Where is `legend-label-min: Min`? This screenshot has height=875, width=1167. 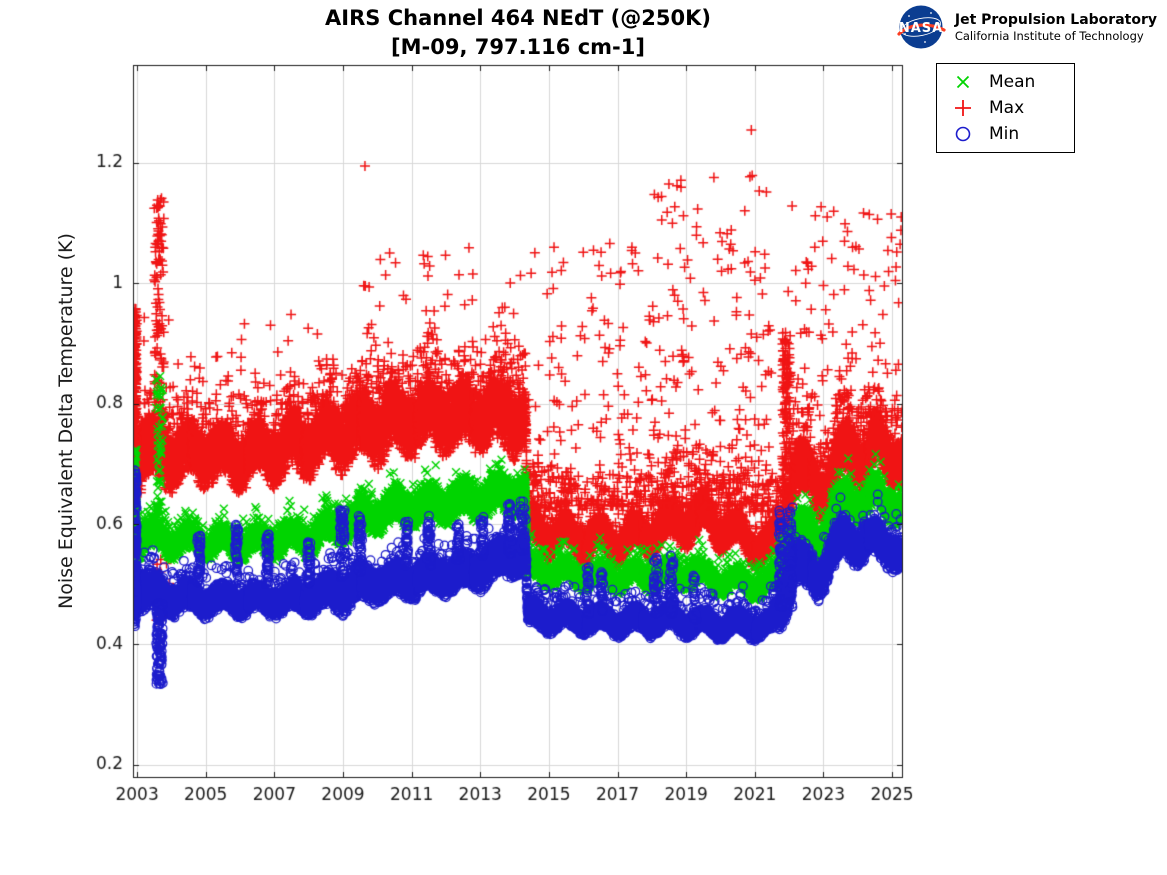 legend-label-min: Min is located at coordinates (1004, 134).